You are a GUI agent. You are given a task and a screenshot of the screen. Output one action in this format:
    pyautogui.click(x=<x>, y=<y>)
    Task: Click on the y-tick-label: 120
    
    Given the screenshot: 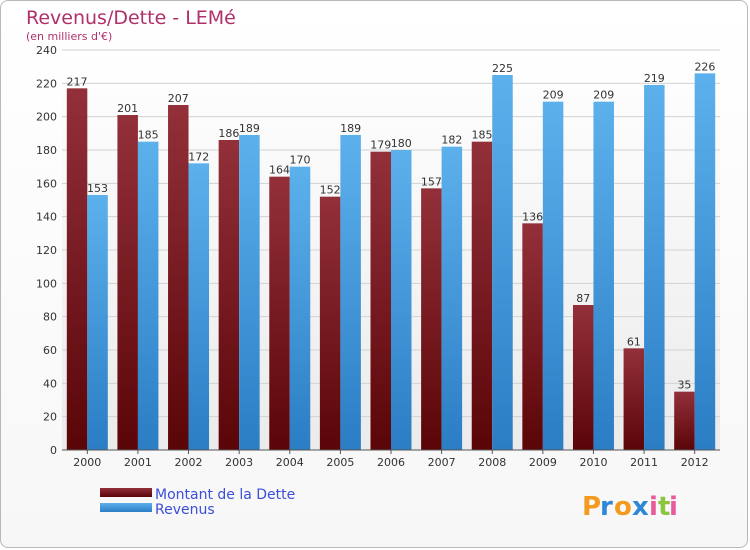 What is the action you would take?
    pyautogui.click(x=46, y=250)
    